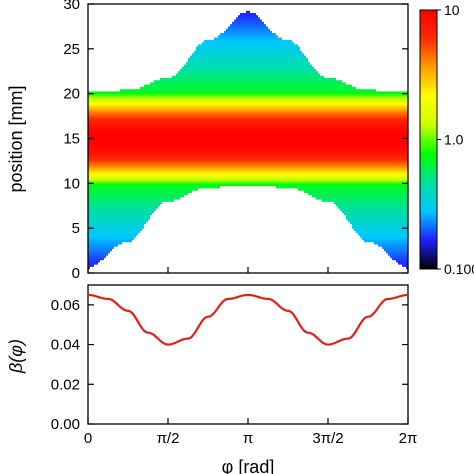 The image size is (474, 474). What do you see at coordinates (248, 319) in the screenshot?
I see `beta-line` at bounding box center [248, 319].